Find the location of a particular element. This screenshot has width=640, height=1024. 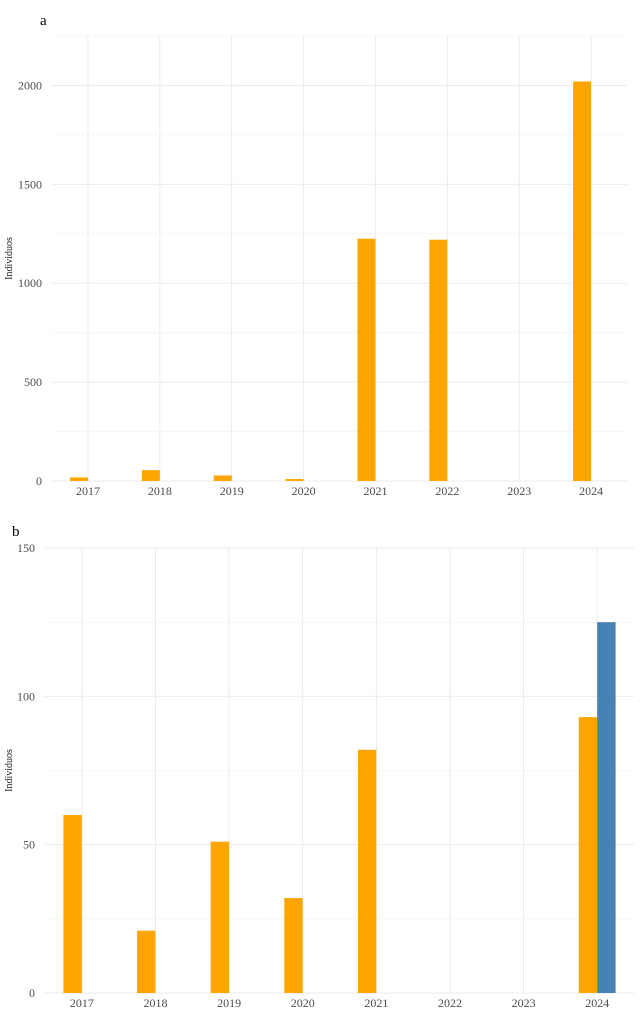

bar-b-2021-s1 is located at coordinates (367, 871).